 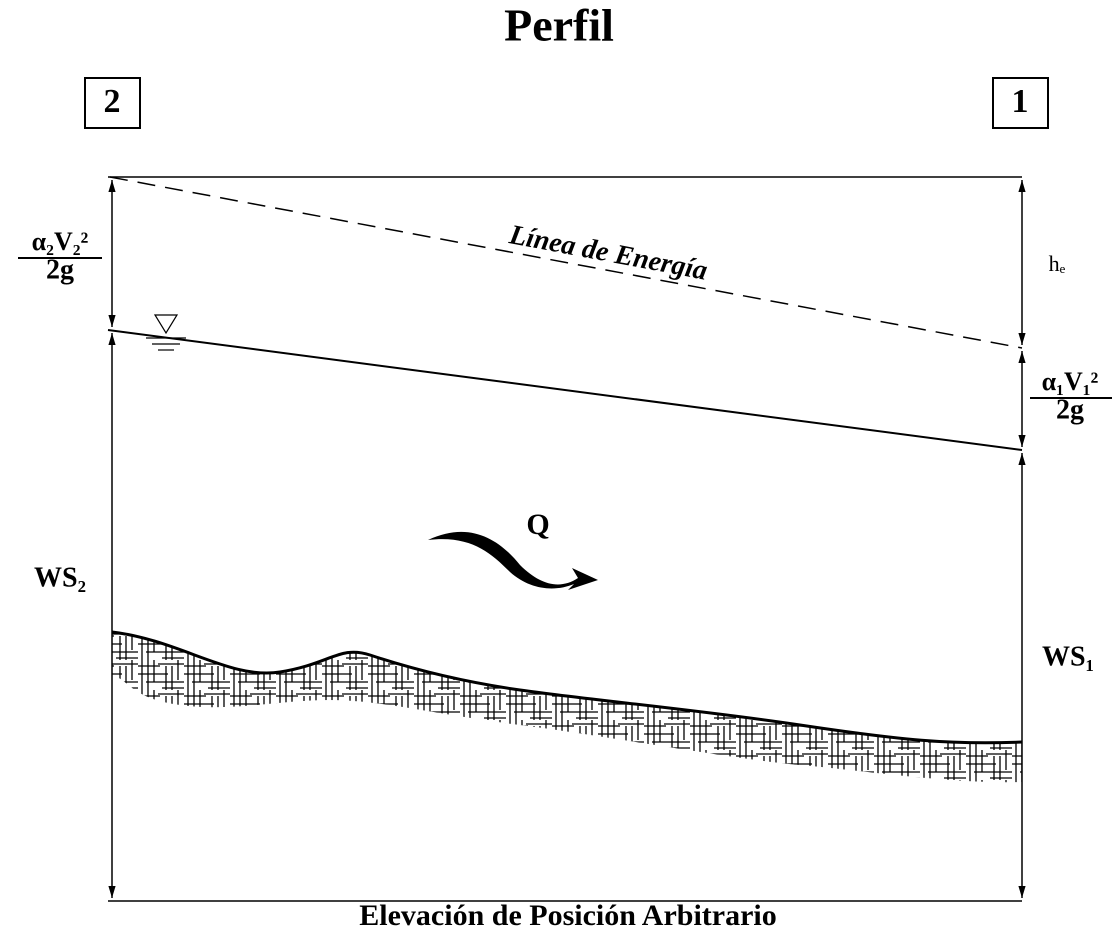 What do you see at coordinates (1068, 656) in the screenshot?
I see `ws1-label: WS₁` at bounding box center [1068, 656].